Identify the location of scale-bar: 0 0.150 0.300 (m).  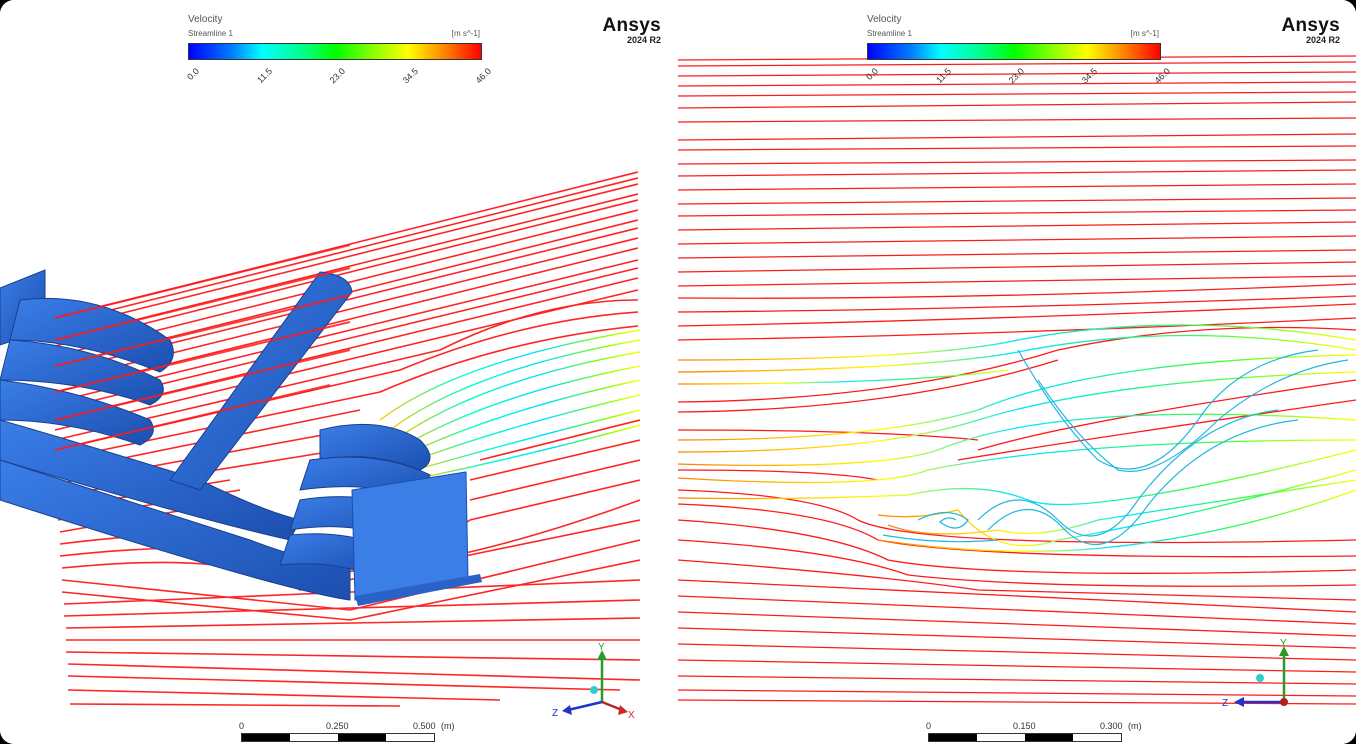
(1034, 731).